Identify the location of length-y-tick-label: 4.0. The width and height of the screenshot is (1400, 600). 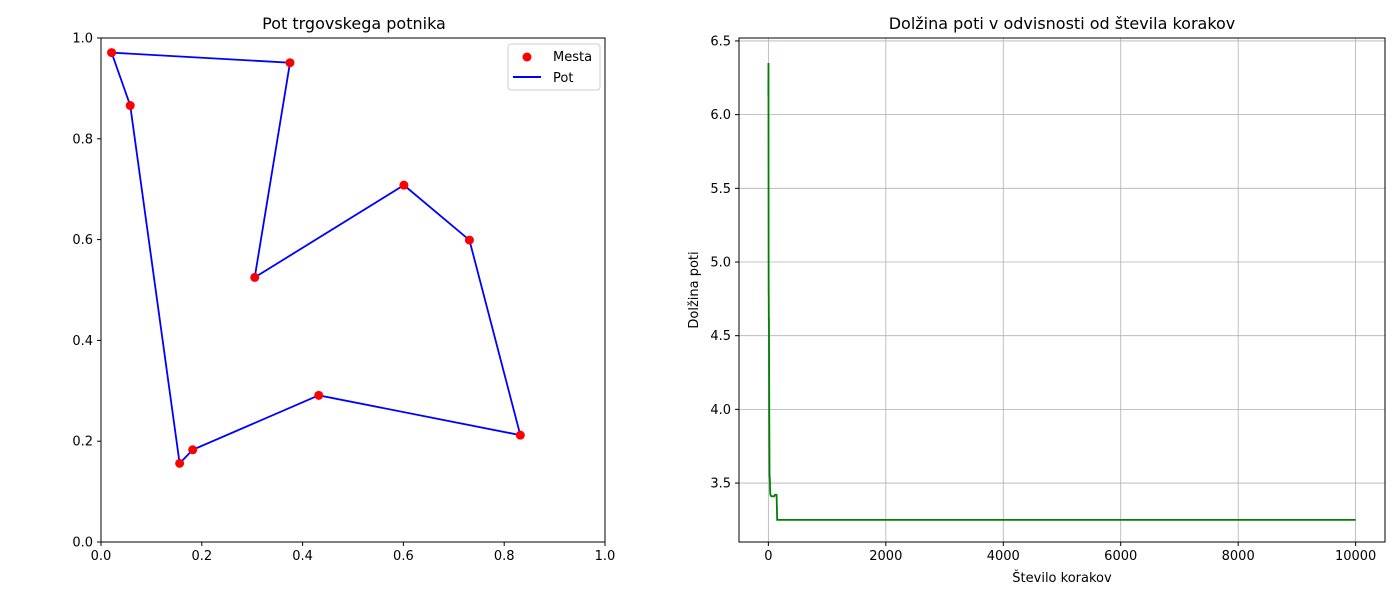
(720, 410).